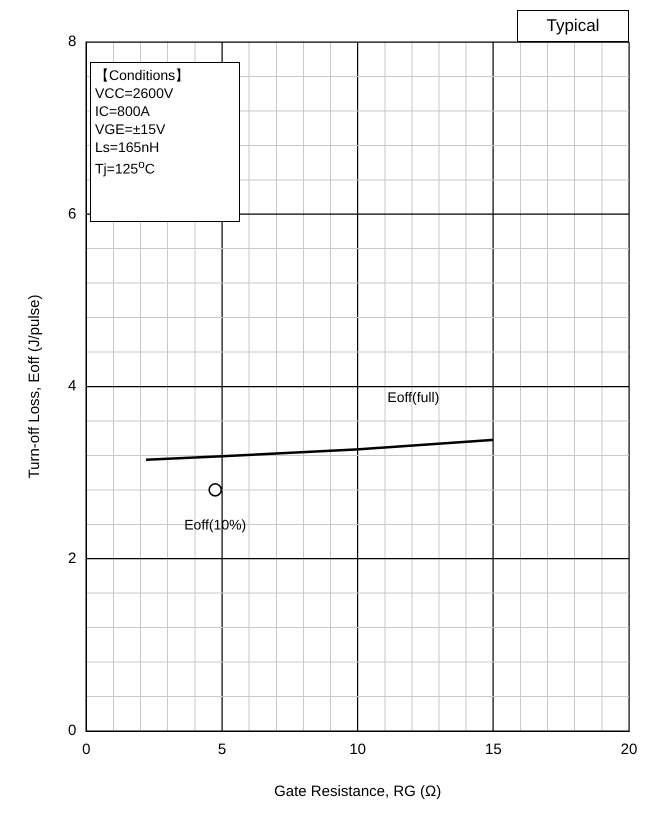  What do you see at coordinates (123, 111) in the screenshot?
I see `annotation: IC=800A` at bounding box center [123, 111].